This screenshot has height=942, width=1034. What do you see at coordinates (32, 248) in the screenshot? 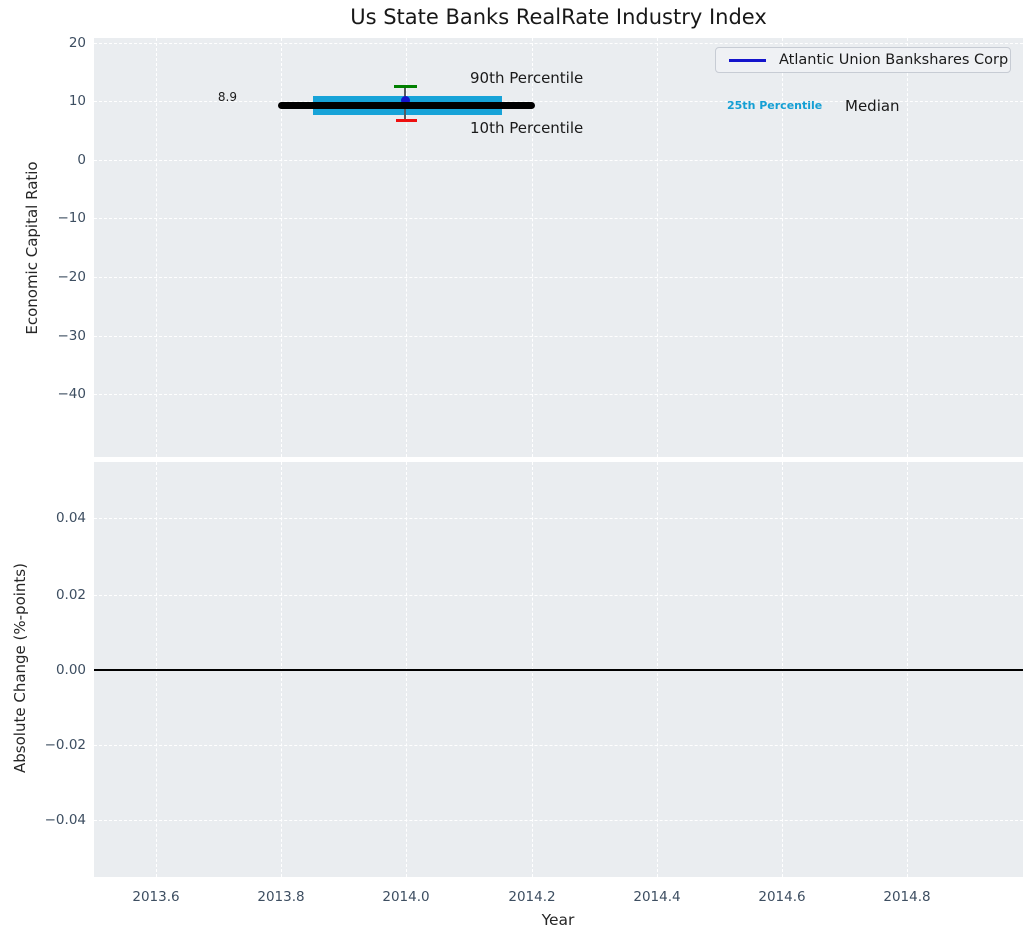
I see `top-y-axis-label: Economic Capital Ratio` at bounding box center [32, 248].